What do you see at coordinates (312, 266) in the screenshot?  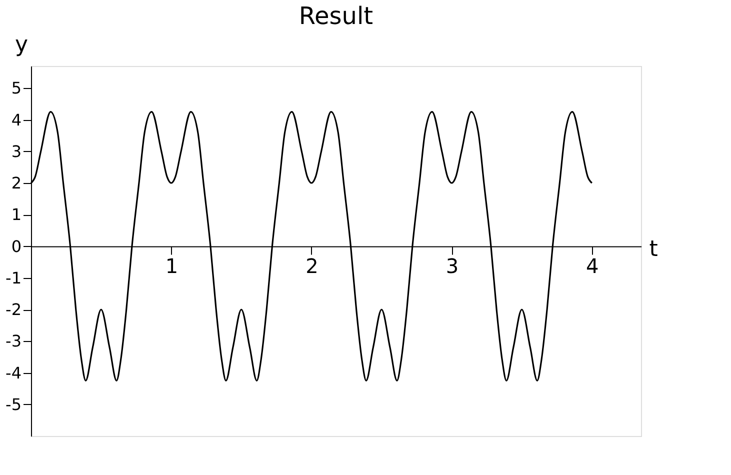 I see `x-tick-label: 2` at bounding box center [312, 266].